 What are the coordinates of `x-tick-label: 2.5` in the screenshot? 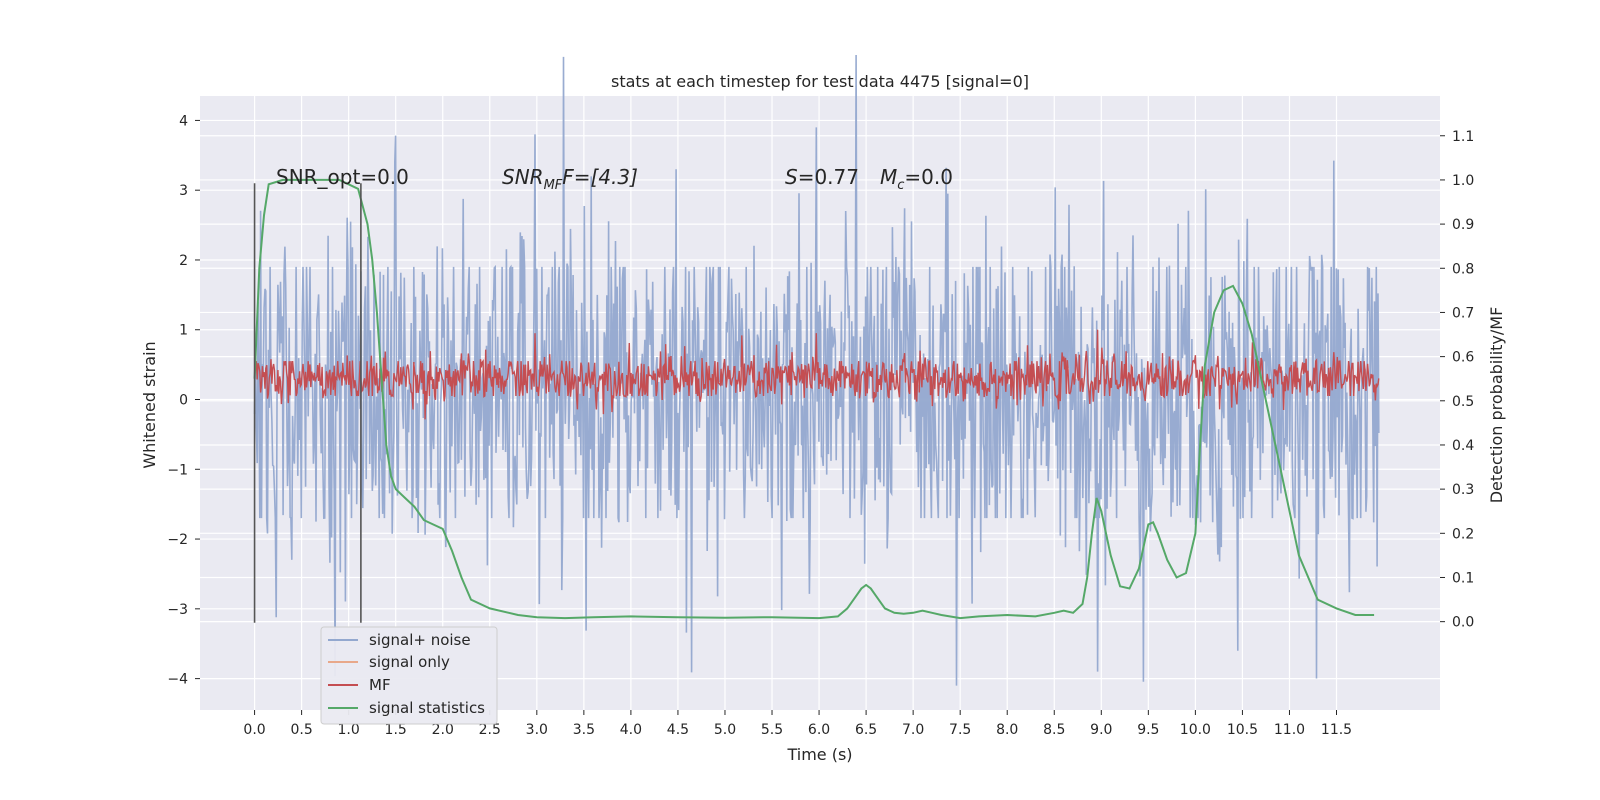 It's located at (490, 730).